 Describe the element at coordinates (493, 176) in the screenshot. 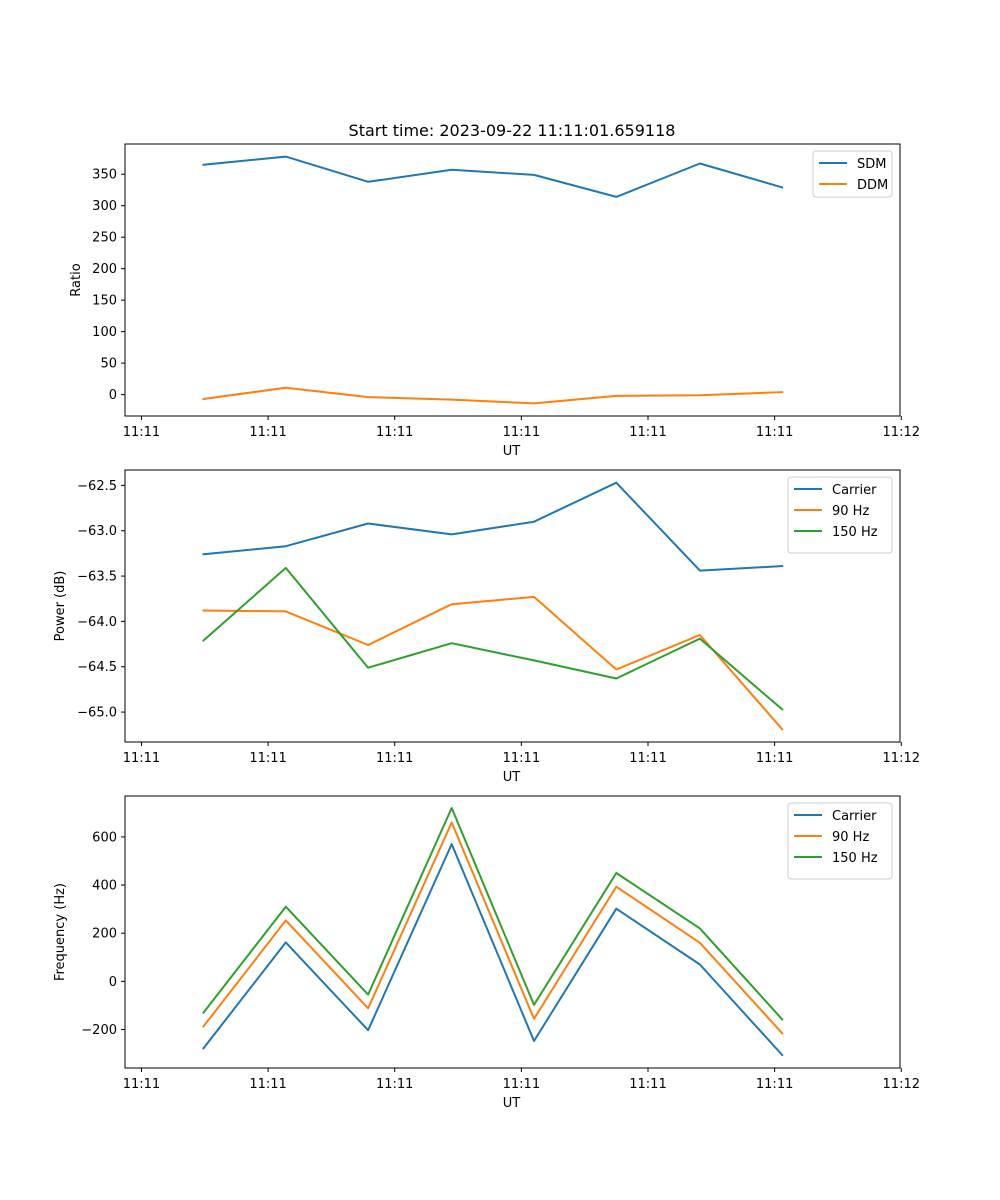

I see `series-line-sdm` at that location.